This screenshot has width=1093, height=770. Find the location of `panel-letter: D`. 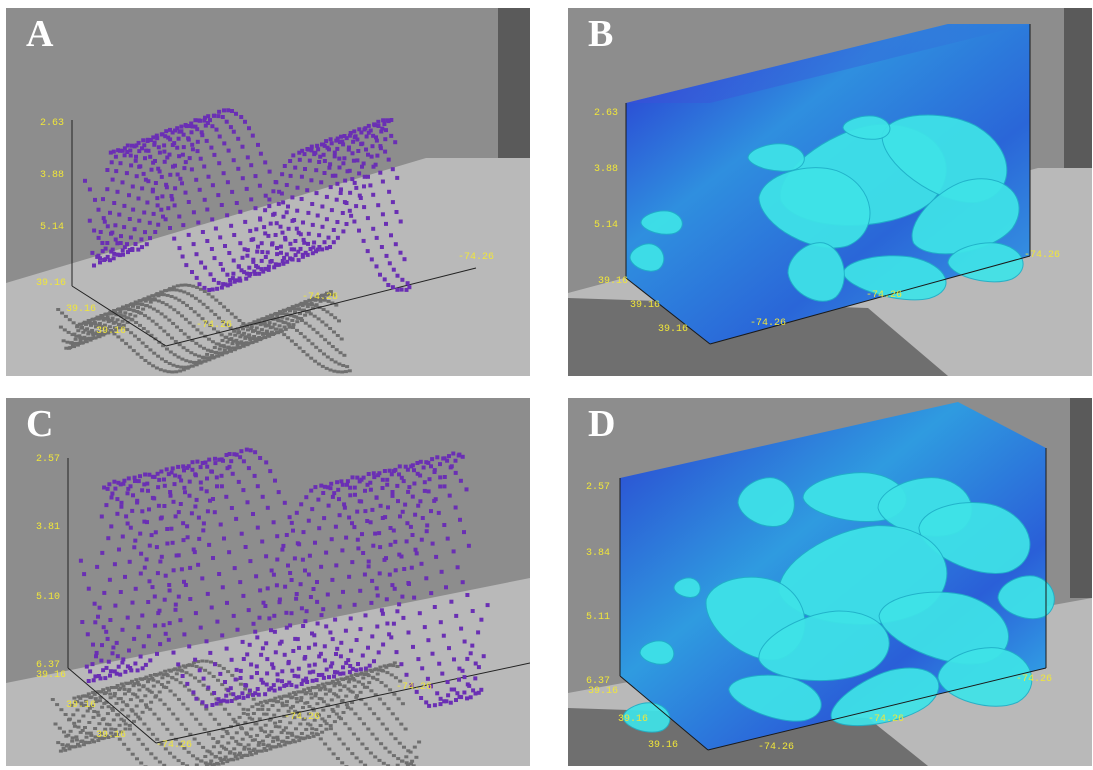

panel-letter: D is located at coordinates (602, 424).